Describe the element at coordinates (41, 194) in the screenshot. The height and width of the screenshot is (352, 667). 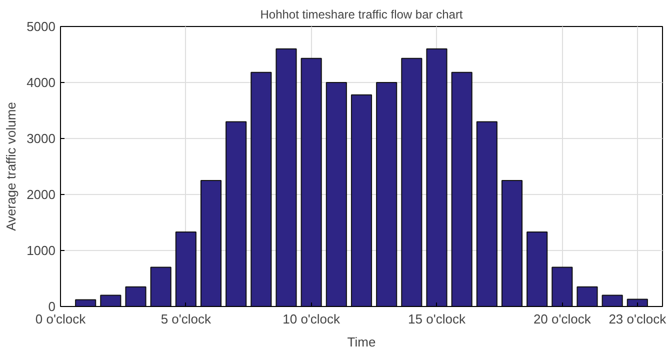
I see `y-tick-label: 2000` at that location.